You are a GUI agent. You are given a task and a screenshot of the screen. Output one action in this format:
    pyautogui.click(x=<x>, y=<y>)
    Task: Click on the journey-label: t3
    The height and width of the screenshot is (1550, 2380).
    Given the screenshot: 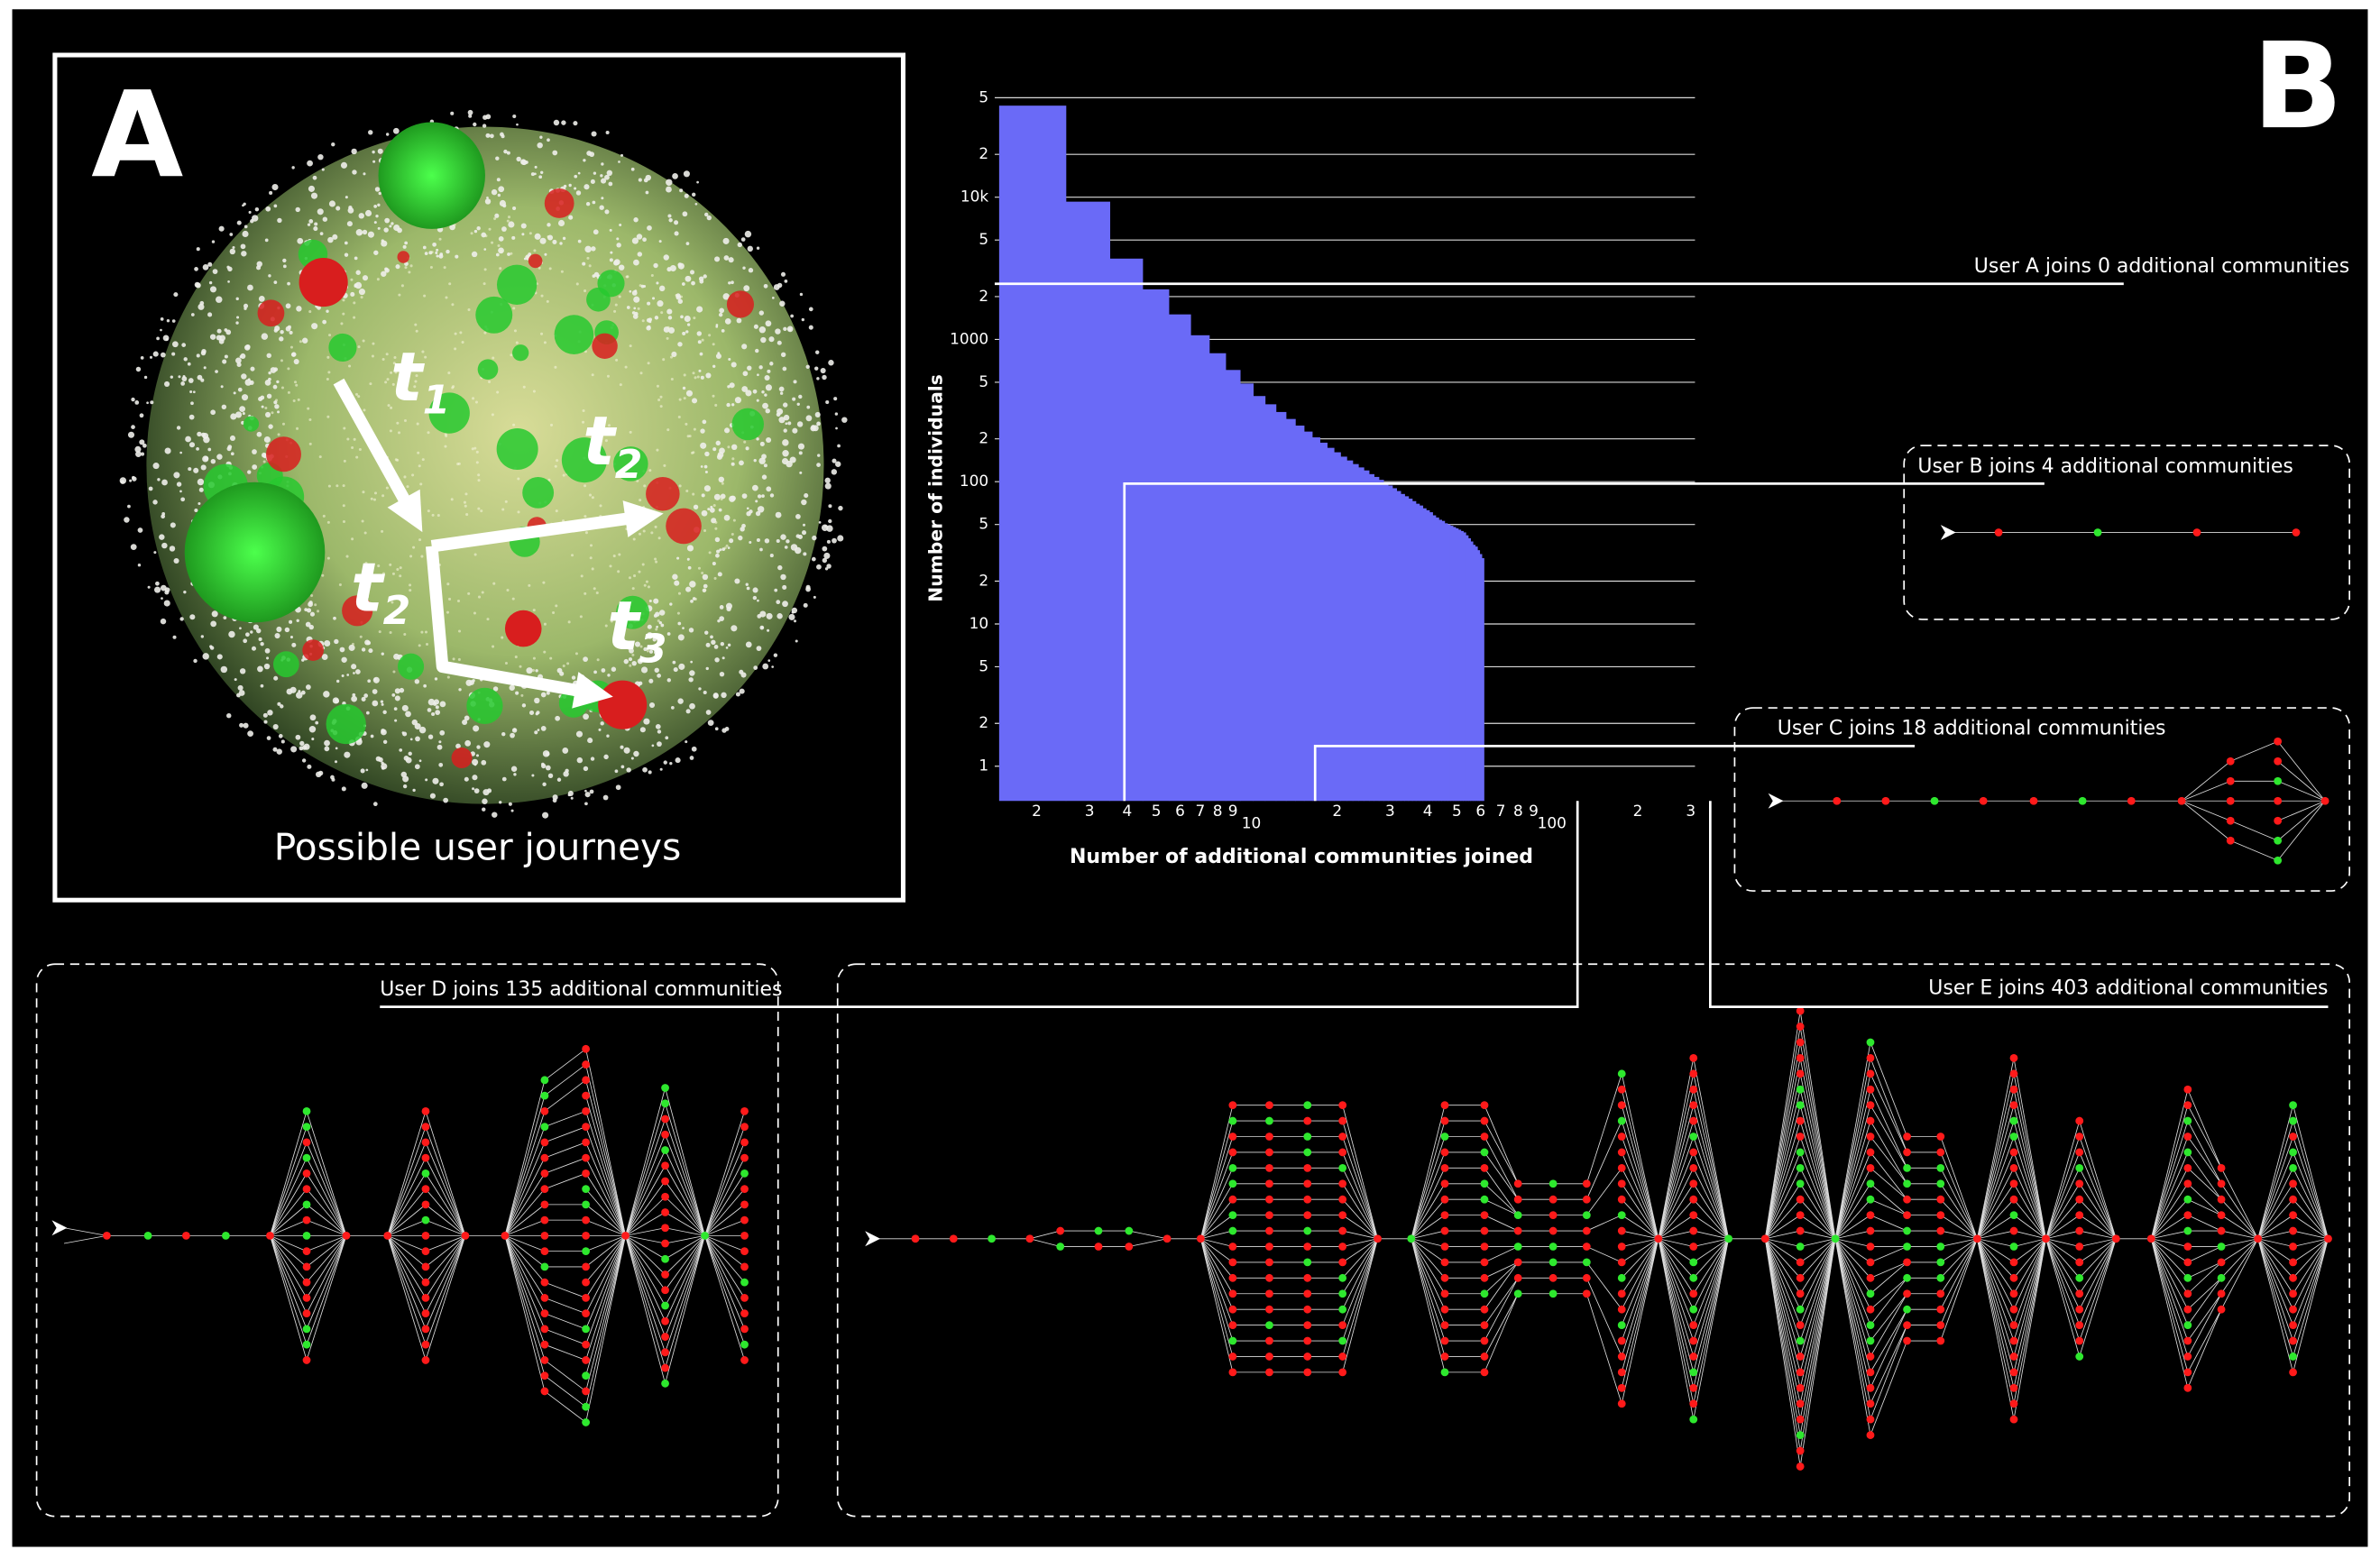 What is the action you would take?
    pyautogui.click(x=636, y=629)
    